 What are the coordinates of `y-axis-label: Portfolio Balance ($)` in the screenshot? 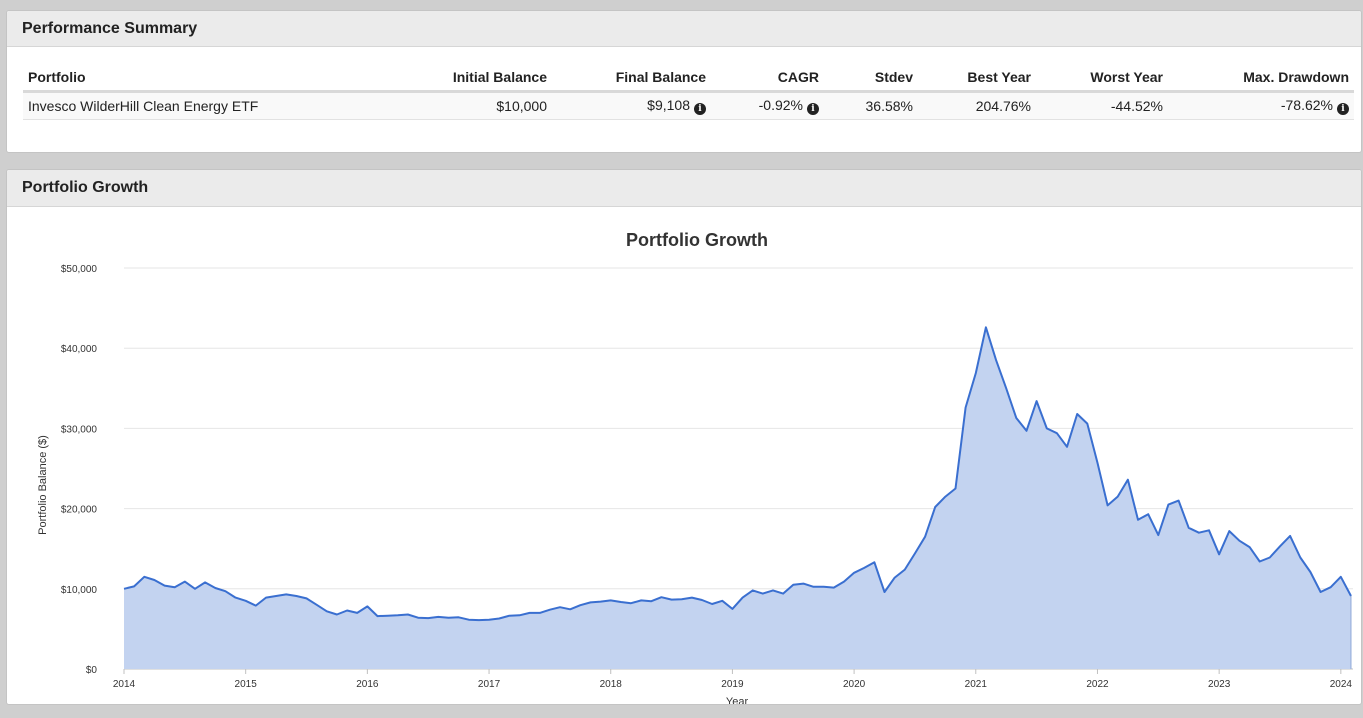 It's located at (43, 485).